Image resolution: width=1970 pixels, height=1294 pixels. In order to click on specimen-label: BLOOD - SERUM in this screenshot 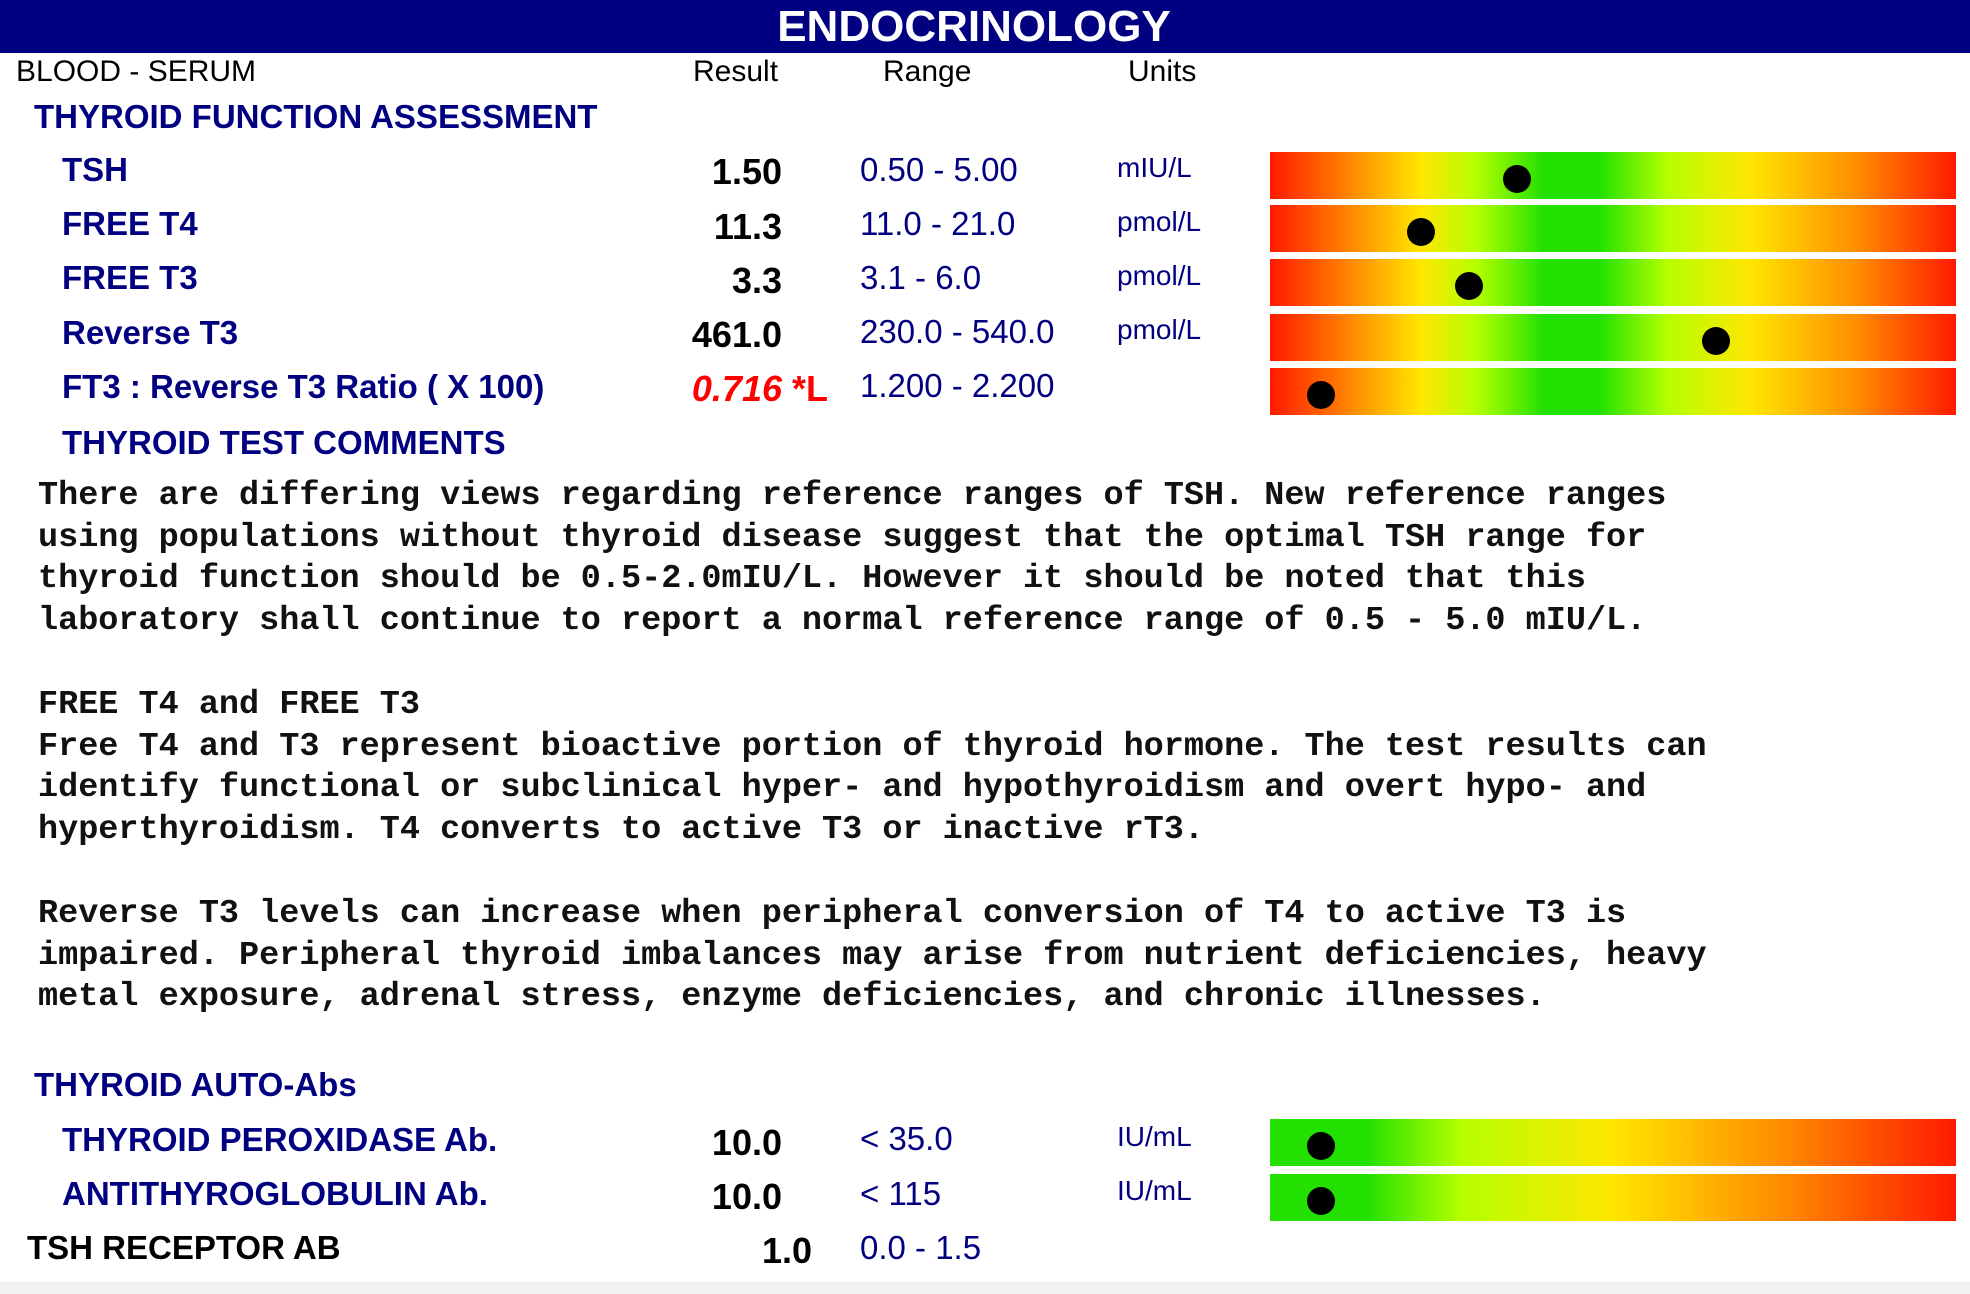, I will do `click(136, 71)`.